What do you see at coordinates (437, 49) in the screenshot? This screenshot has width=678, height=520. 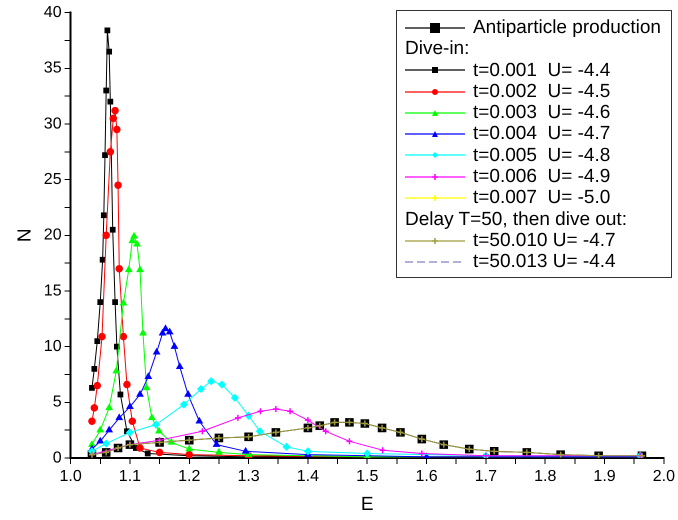 I see `annotation: Dive-in:` at bounding box center [437, 49].